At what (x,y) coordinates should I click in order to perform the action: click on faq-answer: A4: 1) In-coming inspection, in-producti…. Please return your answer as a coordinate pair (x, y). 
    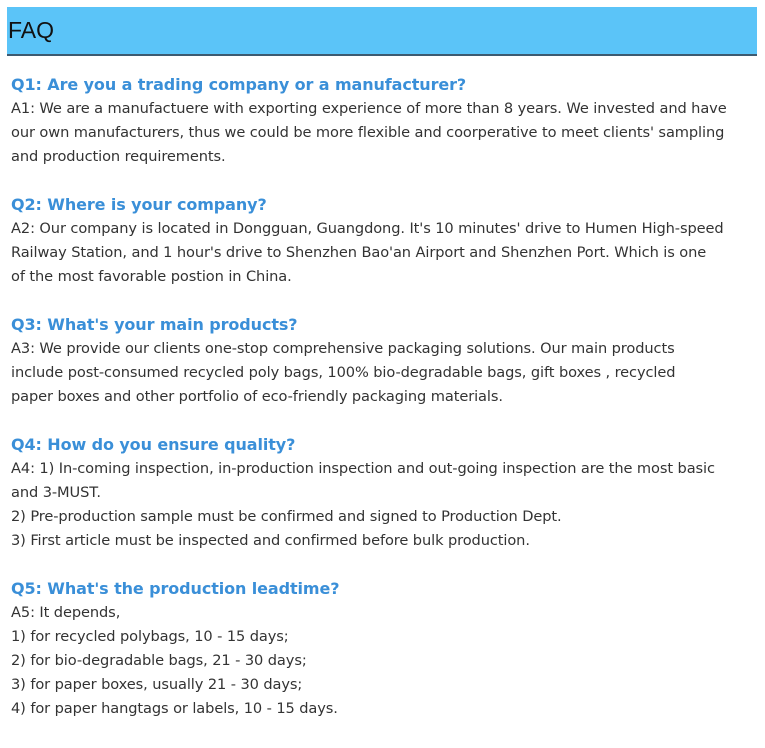
    Looking at the image, I should click on (386, 505).